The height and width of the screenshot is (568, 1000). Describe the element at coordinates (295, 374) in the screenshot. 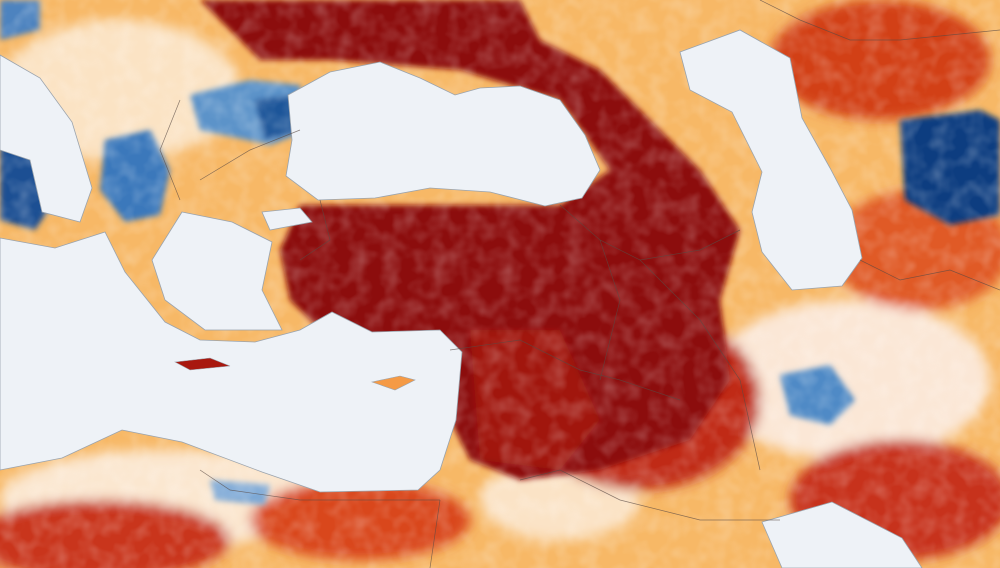

I see `islands` at that location.